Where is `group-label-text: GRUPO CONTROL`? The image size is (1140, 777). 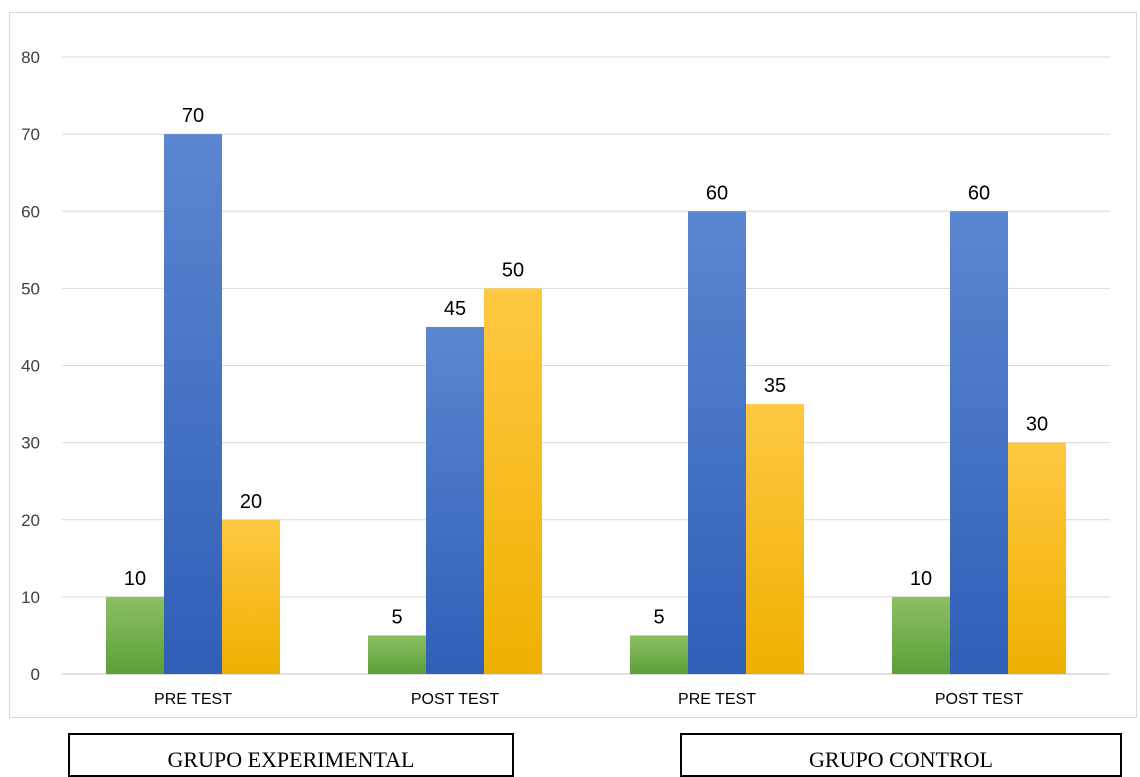 group-label-text: GRUPO CONTROL is located at coordinates (901, 759).